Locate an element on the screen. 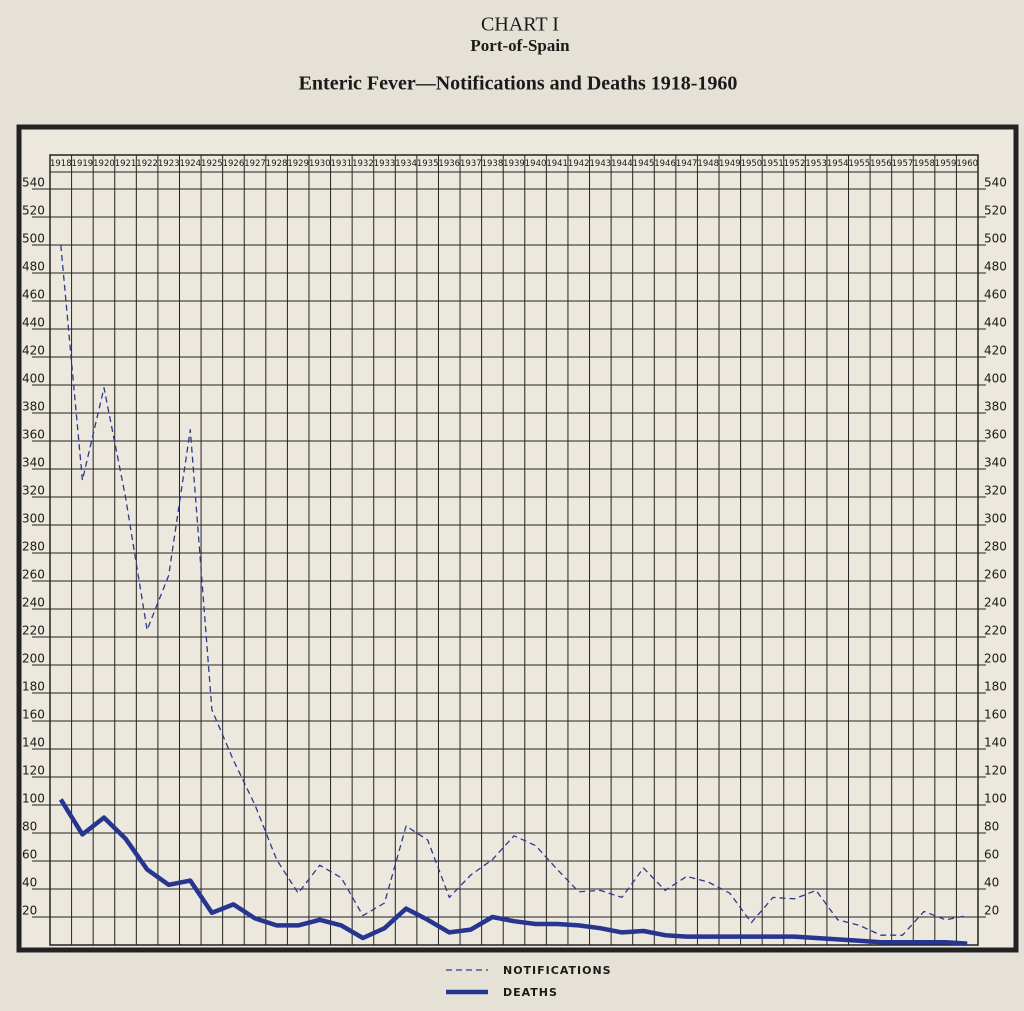 This screenshot has width=1024, height=1011. y-tick-label: 280 is located at coordinates (33, 547).